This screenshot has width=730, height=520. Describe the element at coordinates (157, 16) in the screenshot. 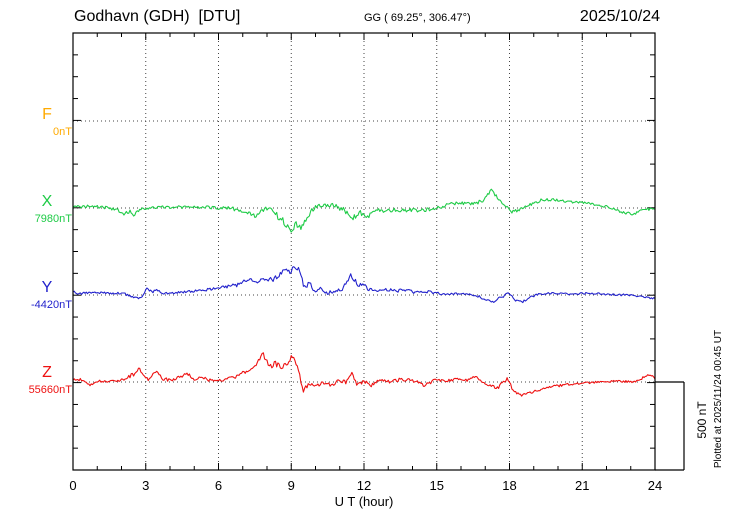

I see `station-title: Godhavn (GDH) [DTU]` at that location.